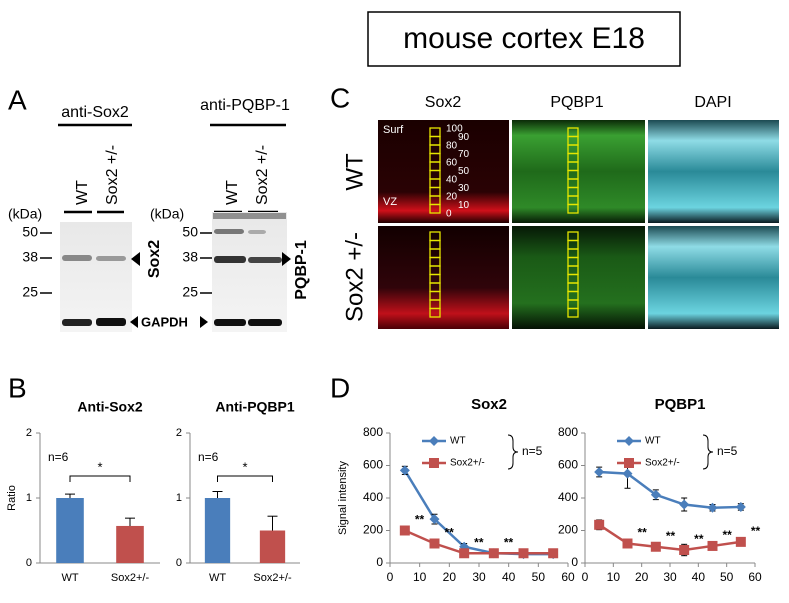  Describe the element at coordinates (343, 498) in the screenshot. I see `y-axis-title: Signal intensity` at that location.